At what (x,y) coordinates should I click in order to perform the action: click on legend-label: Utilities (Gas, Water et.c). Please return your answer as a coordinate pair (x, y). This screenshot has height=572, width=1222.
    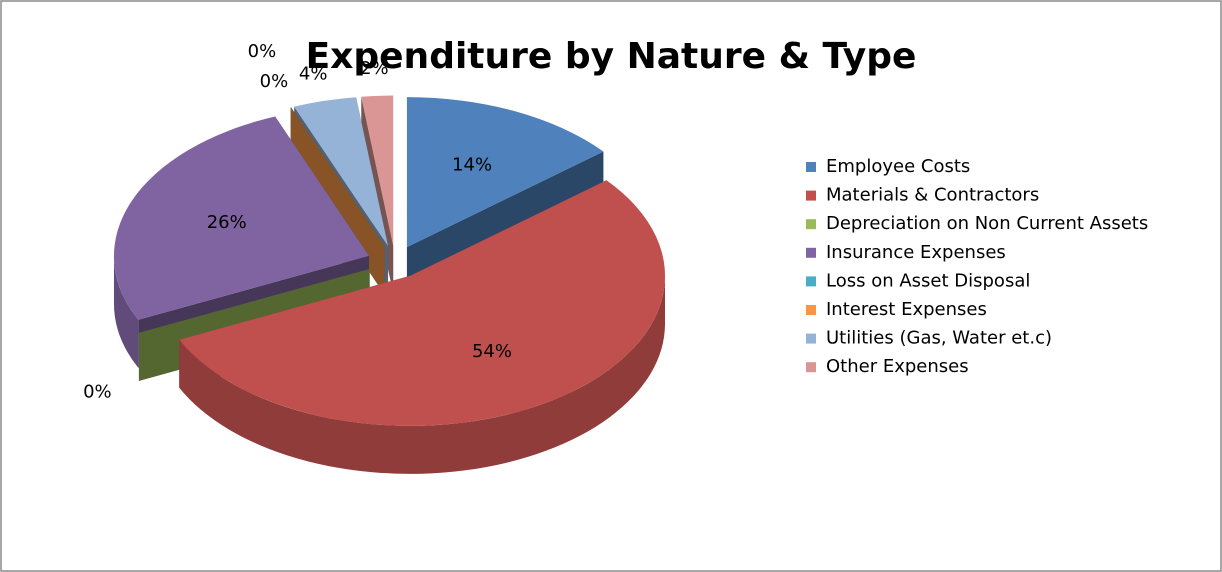
    Looking at the image, I should click on (939, 338).